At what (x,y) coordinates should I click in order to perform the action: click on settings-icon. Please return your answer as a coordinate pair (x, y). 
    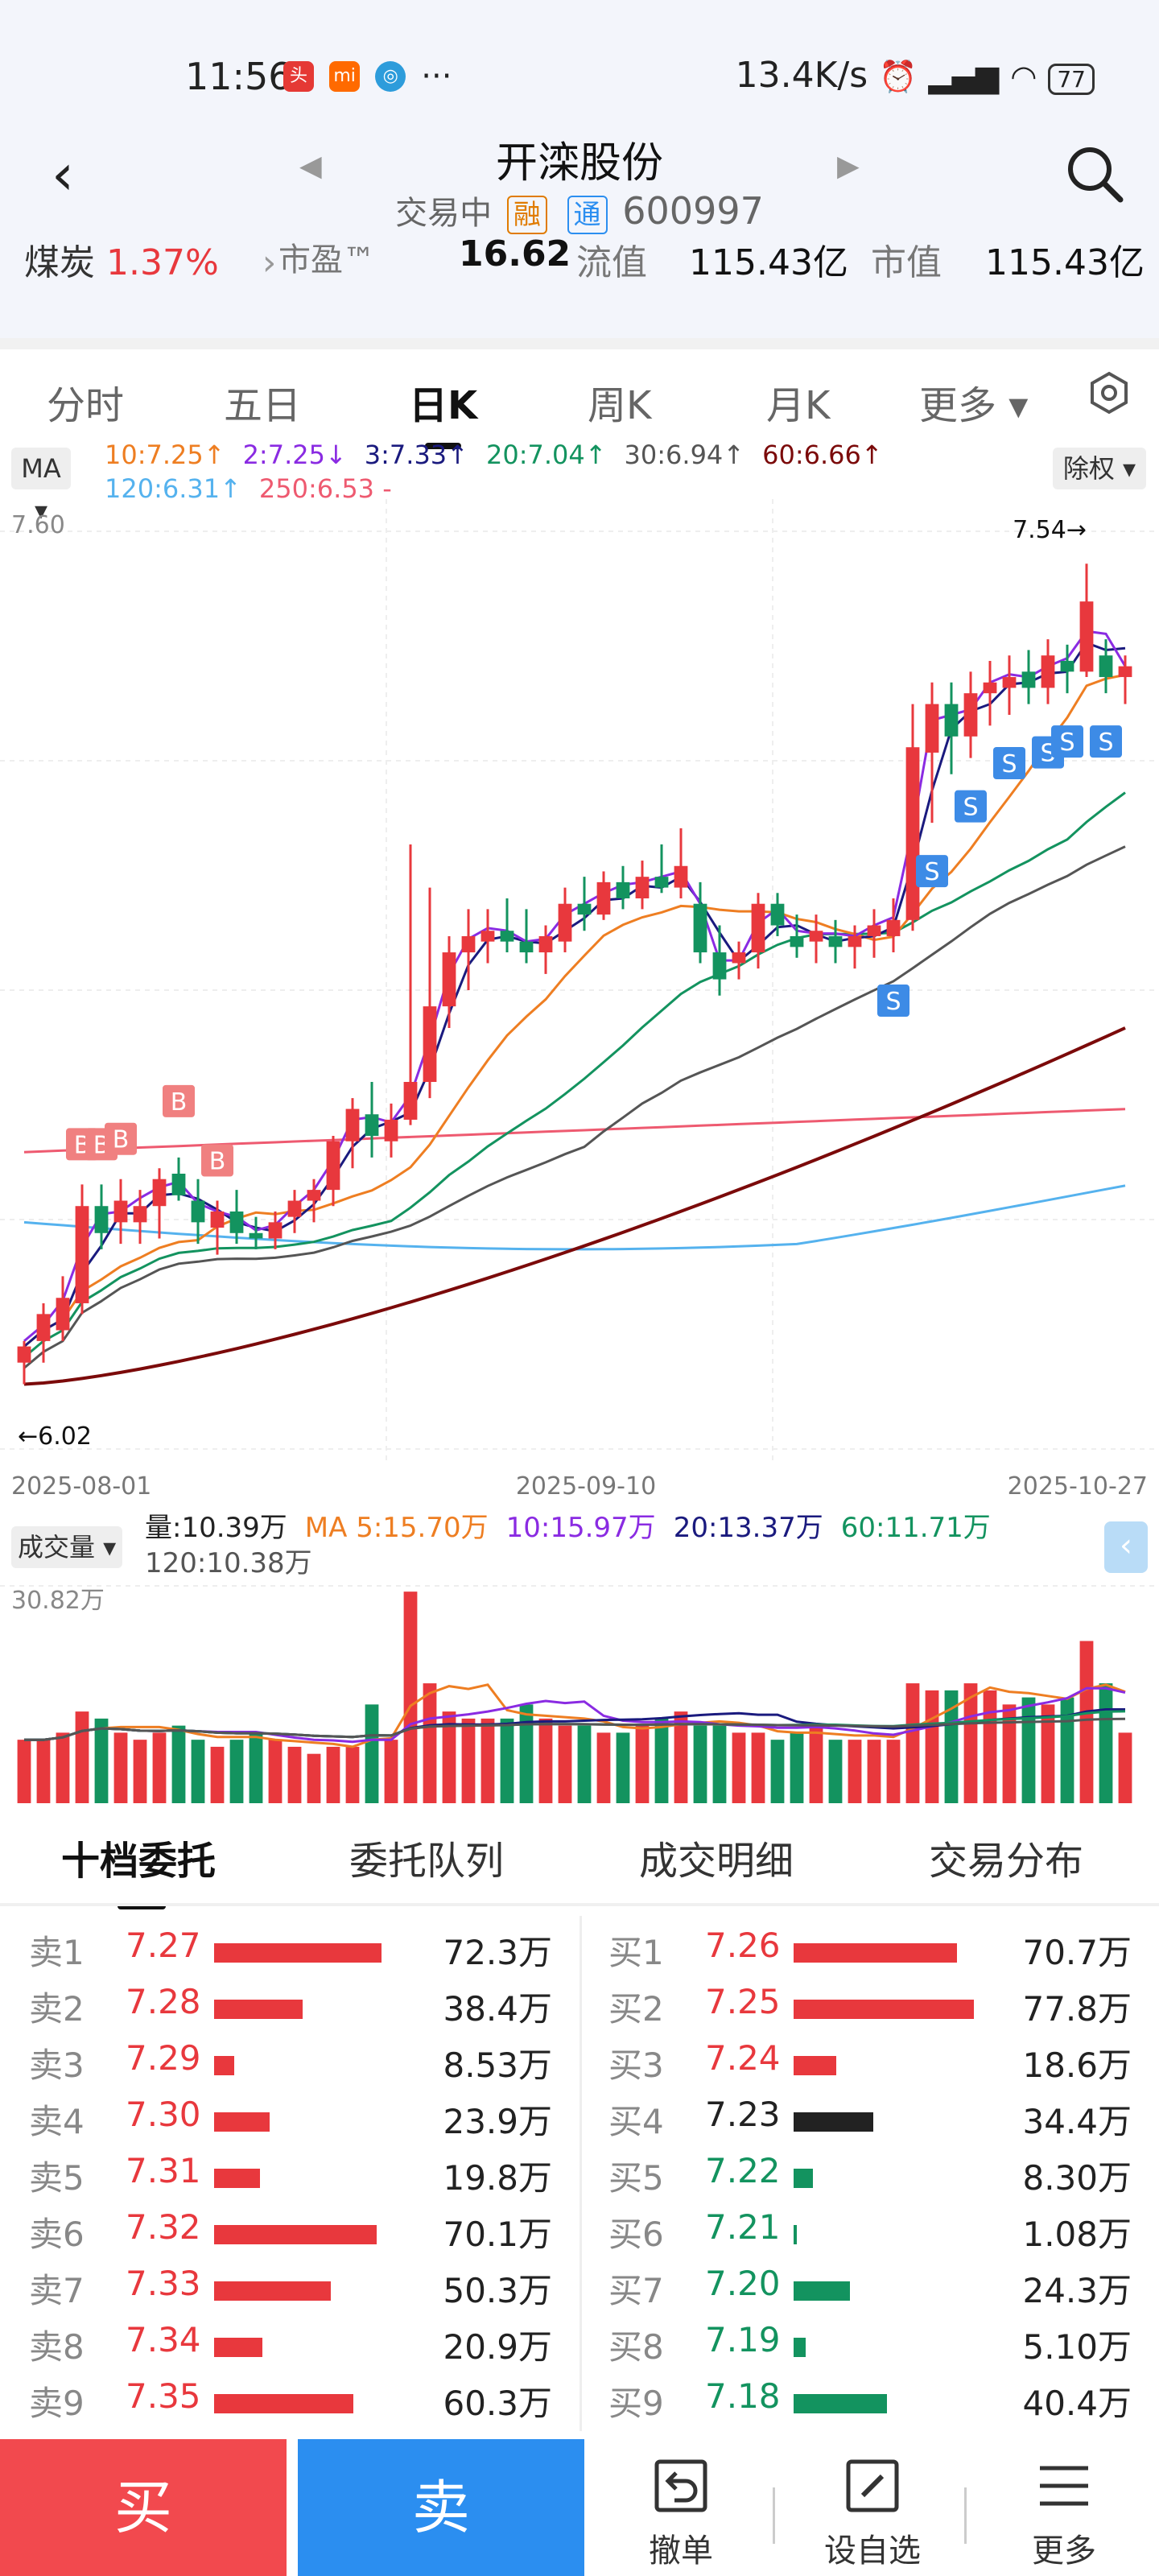
    Looking at the image, I should click on (1109, 394).